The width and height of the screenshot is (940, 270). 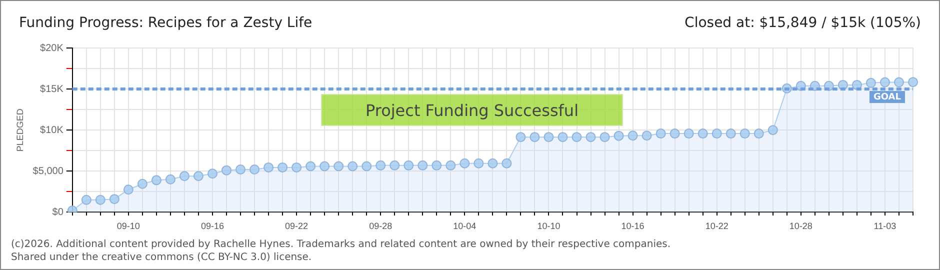 I want to click on y-tick-label: $10K, so click(x=52, y=130).